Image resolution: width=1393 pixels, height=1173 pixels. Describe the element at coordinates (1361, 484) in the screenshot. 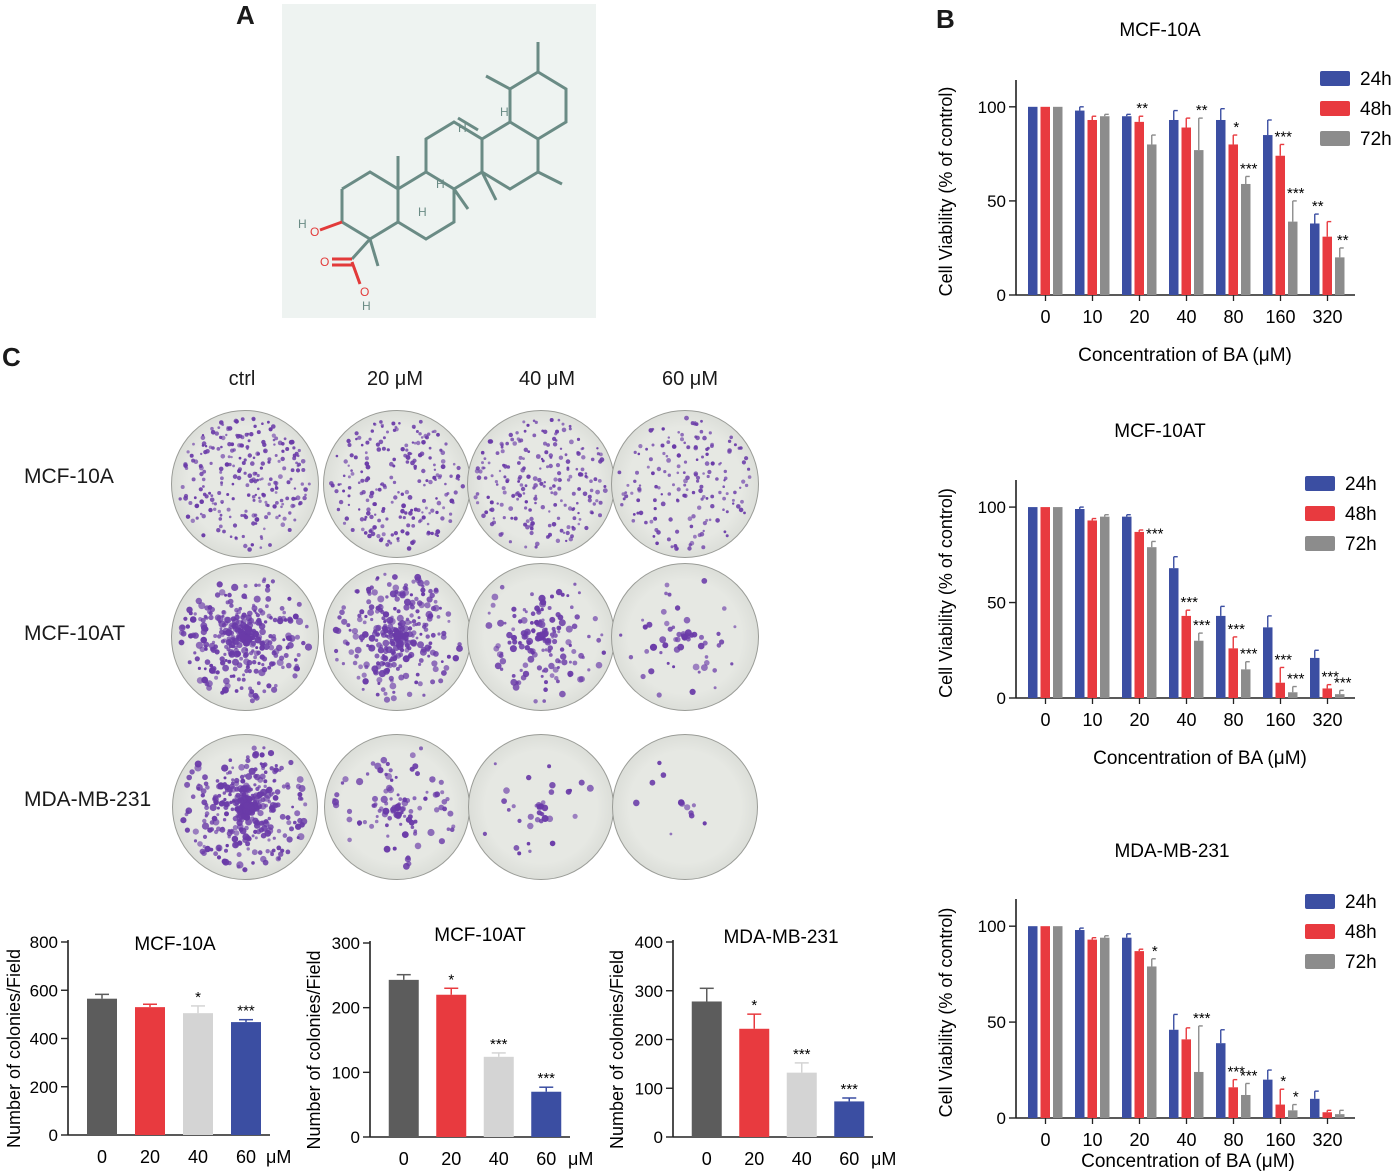

I see `legend-label: 24h` at that location.